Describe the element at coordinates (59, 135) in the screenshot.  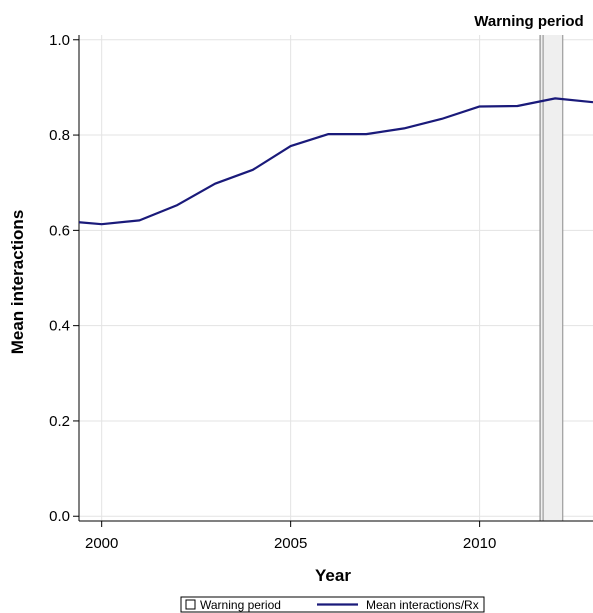
I see `y-tick-label: 0.8` at that location.